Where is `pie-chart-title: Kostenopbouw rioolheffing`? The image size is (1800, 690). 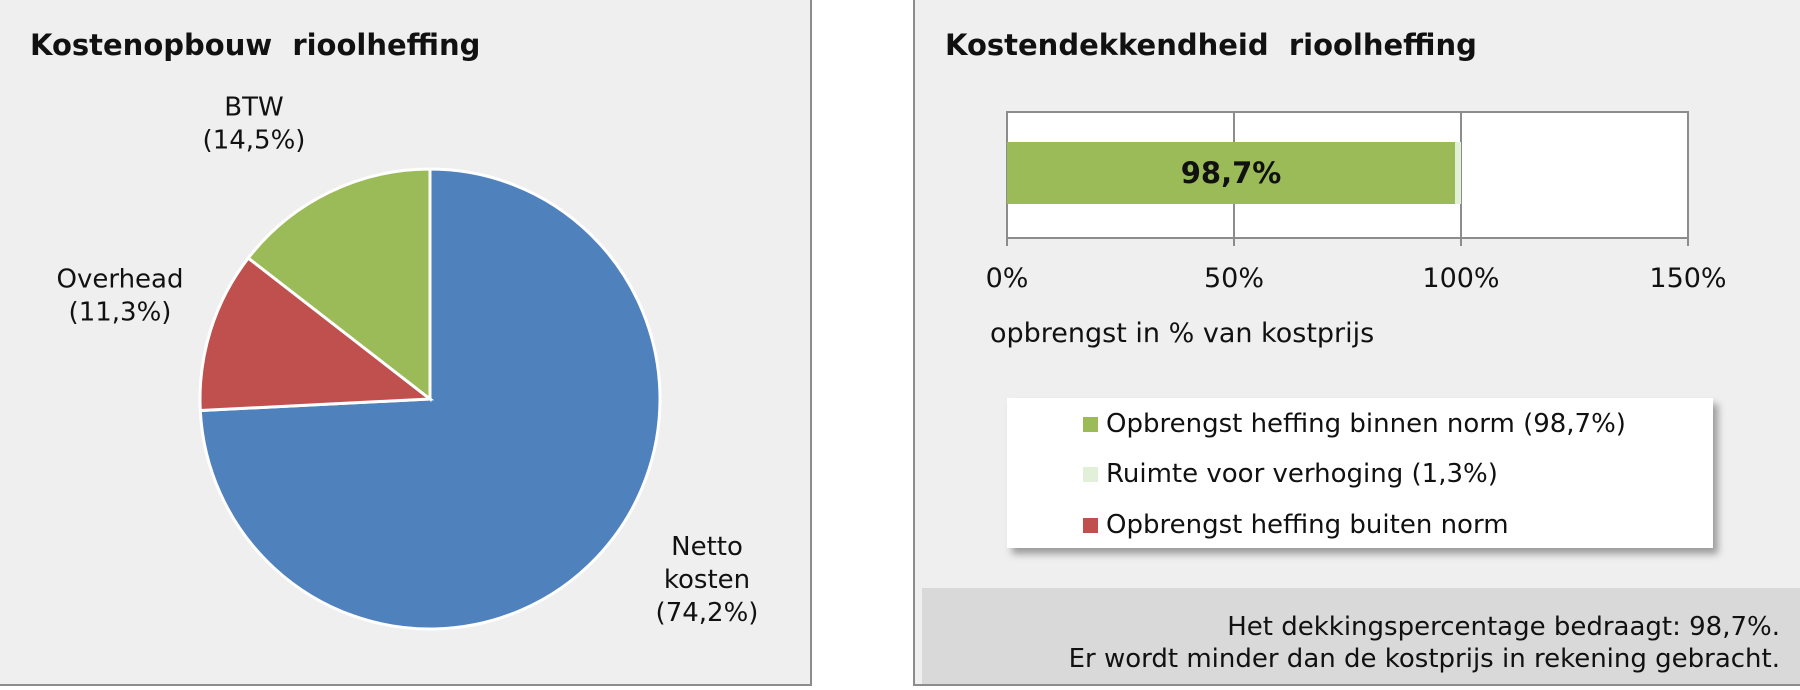 pie-chart-title: Kostenopbouw rioolheffing is located at coordinates (255, 45).